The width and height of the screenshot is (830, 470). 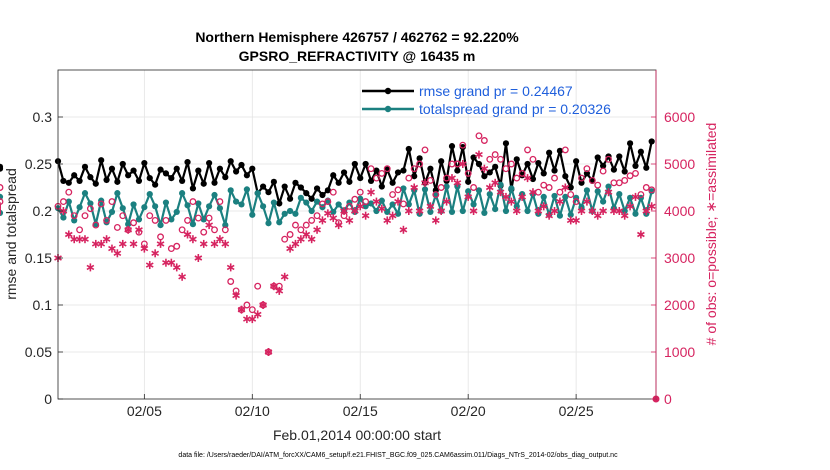 I want to click on right-y-tick-label: 3000, so click(x=679, y=258).